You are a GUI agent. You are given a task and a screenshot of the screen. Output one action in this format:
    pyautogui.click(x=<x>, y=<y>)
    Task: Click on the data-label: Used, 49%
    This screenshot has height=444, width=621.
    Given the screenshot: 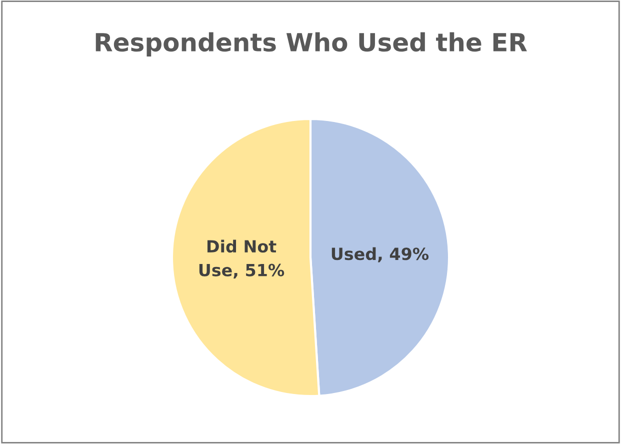 What is the action you would take?
    pyautogui.click(x=380, y=254)
    